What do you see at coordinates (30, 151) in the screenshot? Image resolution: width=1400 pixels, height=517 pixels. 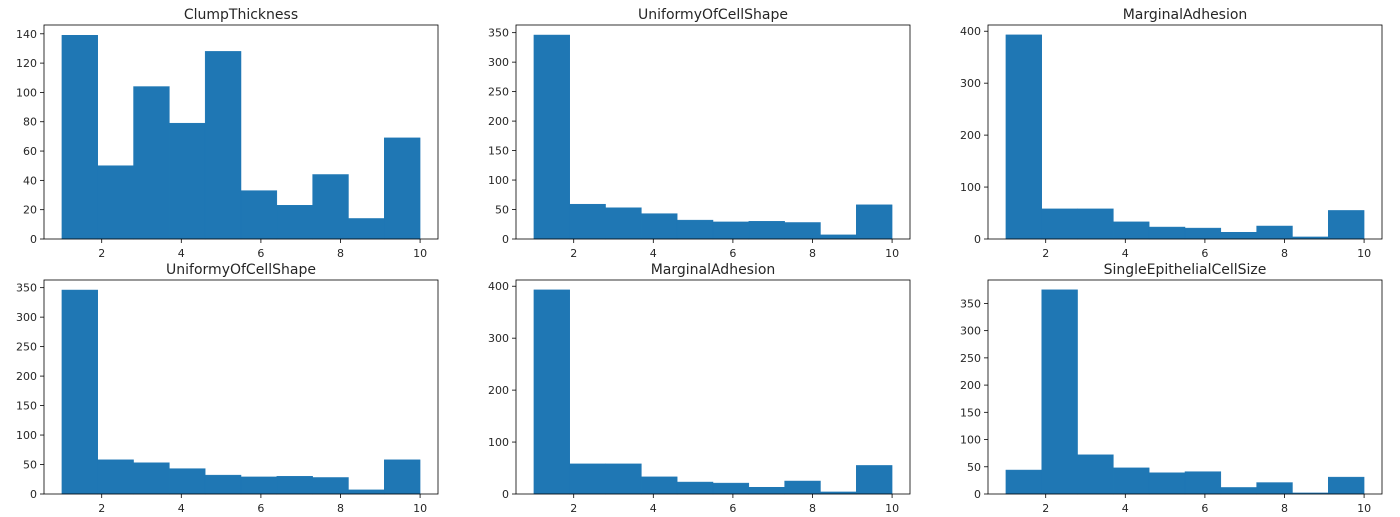 I see `y-tick-label: 60` at bounding box center [30, 151].